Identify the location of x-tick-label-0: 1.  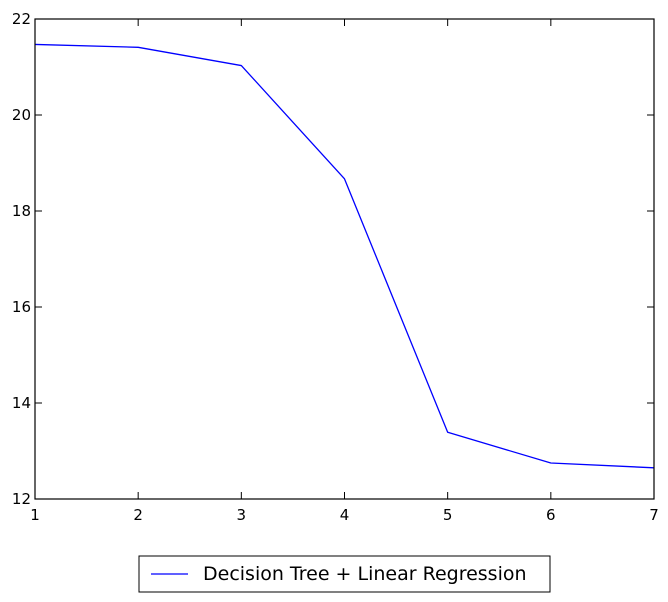
(35, 515).